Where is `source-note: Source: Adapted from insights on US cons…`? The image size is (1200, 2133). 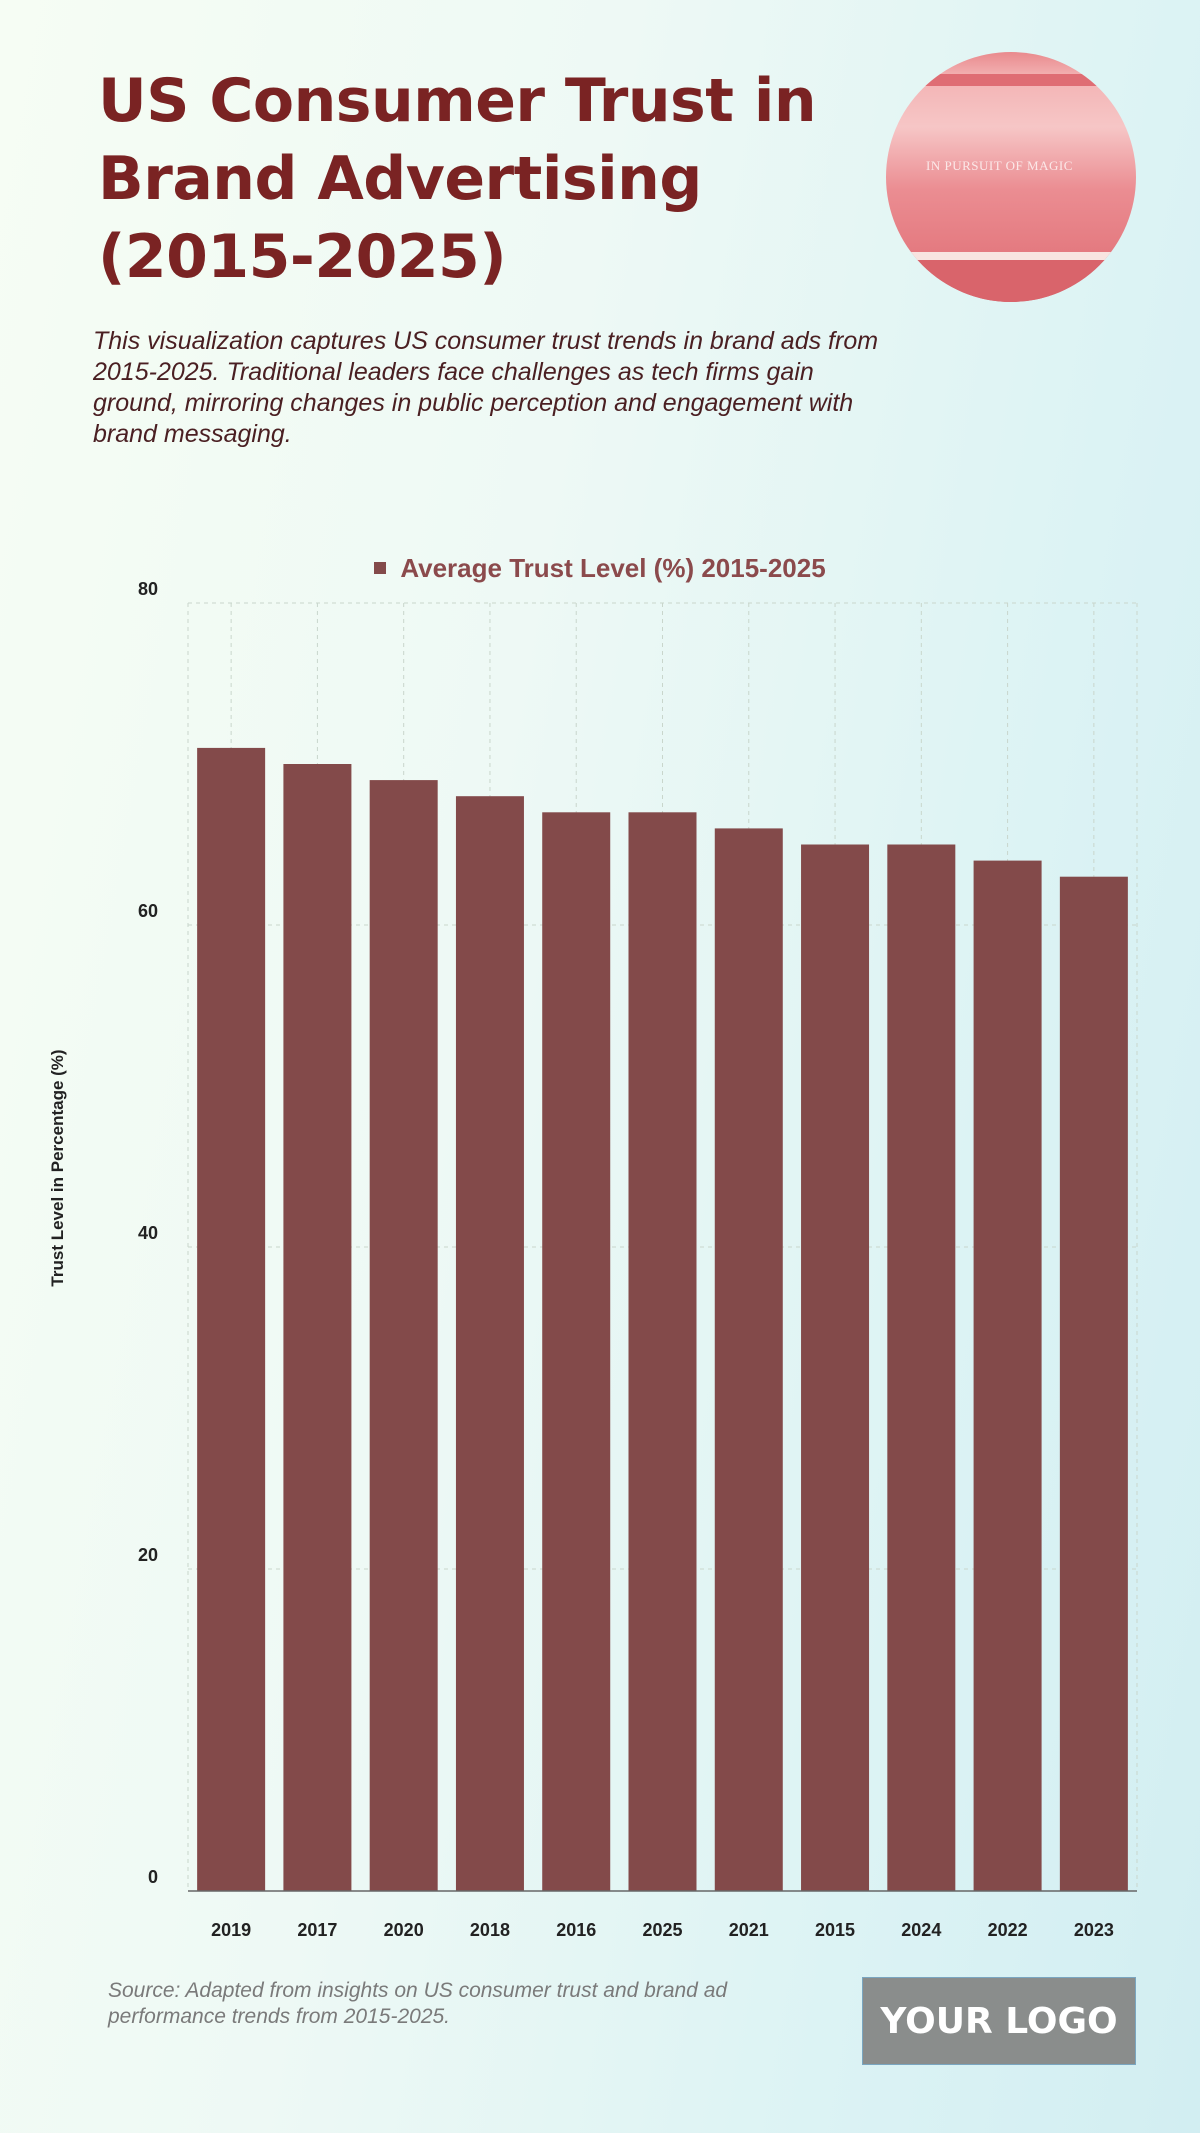 source-note: Source: Adapted from insights on US cons… is located at coordinates (418, 2003).